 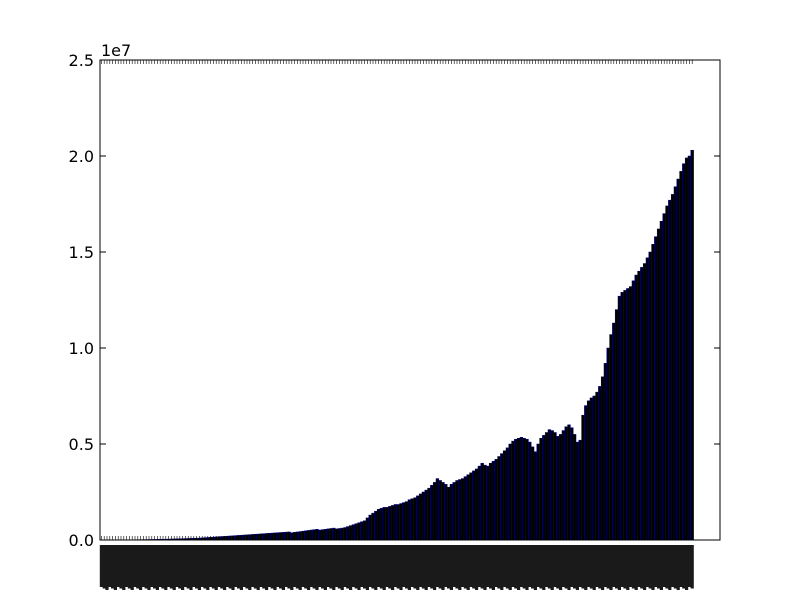 I want to click on y-tick-label: 2.5, so click(x=81, y=60).